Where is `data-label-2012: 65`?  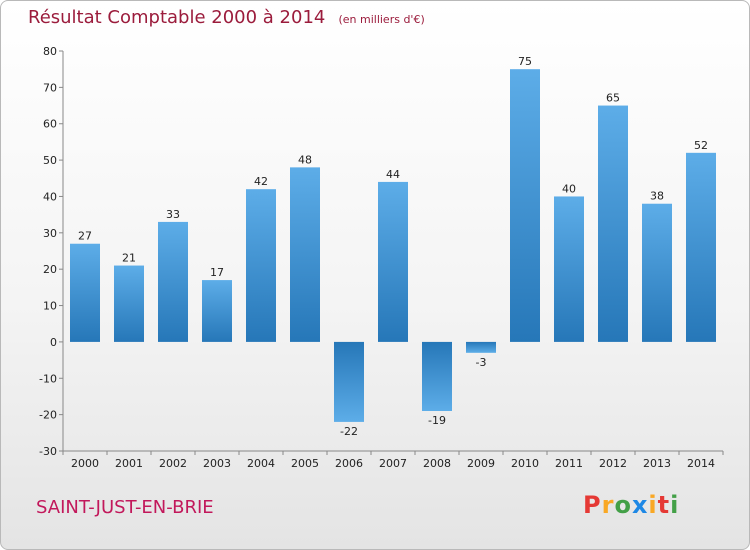
data-label-2012: 65 is located at coordinates (613, 98).